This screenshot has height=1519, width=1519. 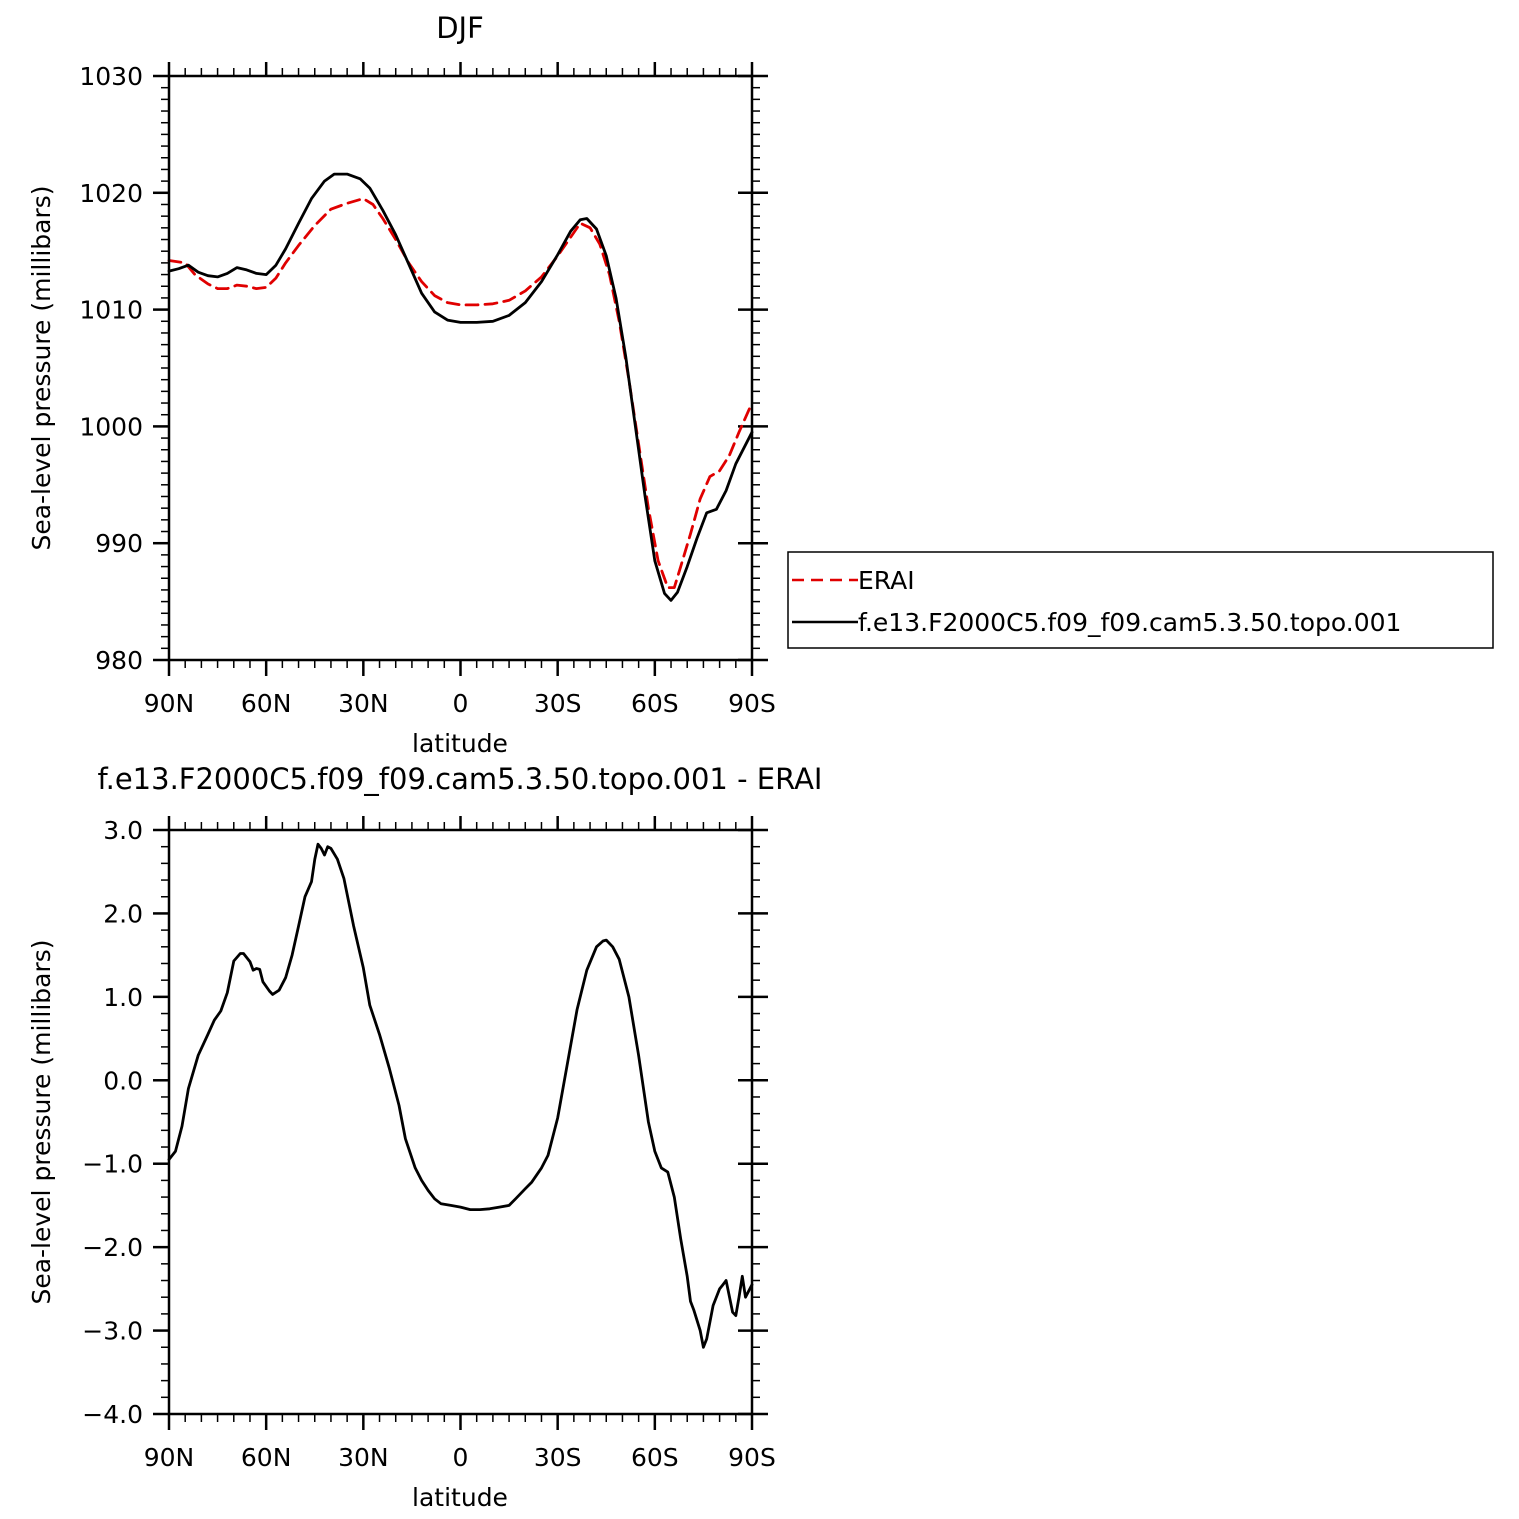 I want to click on top-xtick-label: 30N, so click(x=363, y=703).